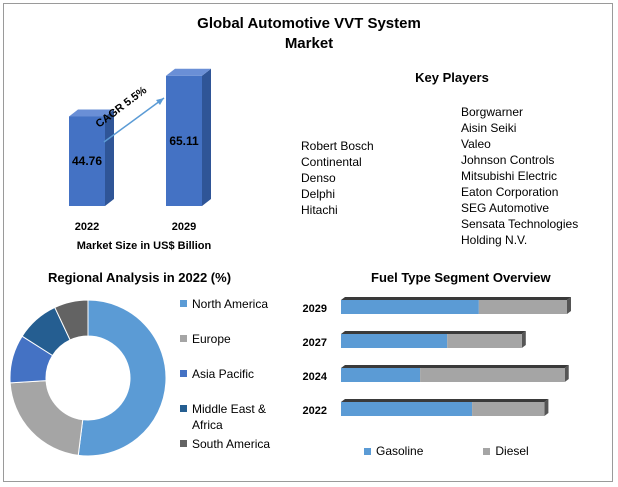 The width and height of the screenshot is (618, 487). What do you see at coordinates (509, 176) in the screenshot?
I see `key-player-item: Mitsubishi Electric` at bounding box center [509, 176].